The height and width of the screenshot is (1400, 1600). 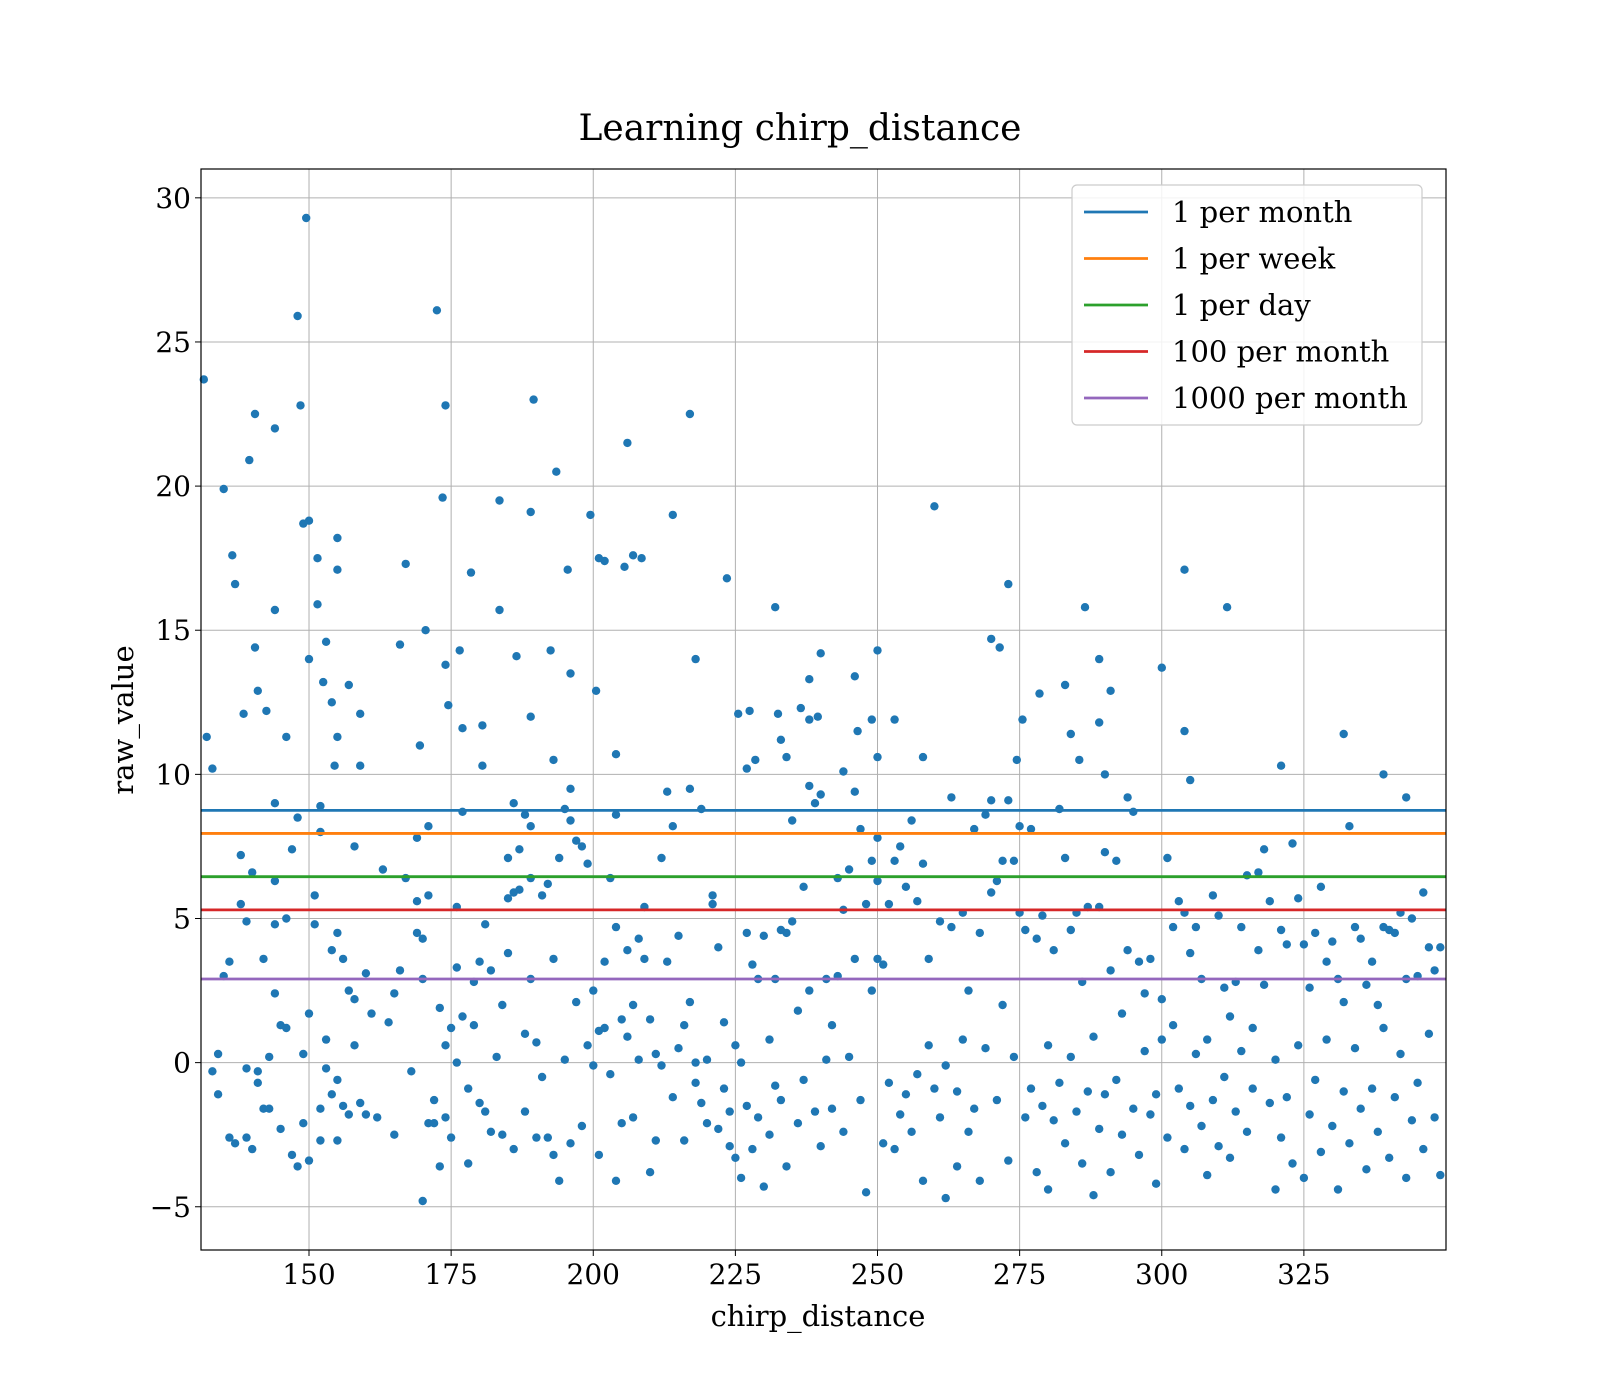 I want to click on legend-label: 100 per month, so click(x=1280, y=352).